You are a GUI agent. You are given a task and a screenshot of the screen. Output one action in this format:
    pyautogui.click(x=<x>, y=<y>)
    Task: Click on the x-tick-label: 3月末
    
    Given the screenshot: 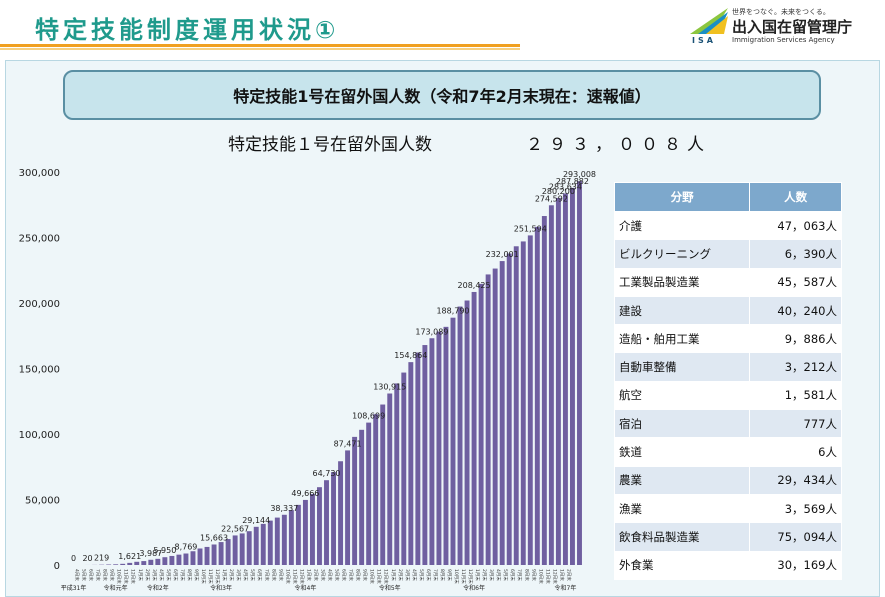 What is the action you would take?
    pyautogui.click(x=238, y=575)
    